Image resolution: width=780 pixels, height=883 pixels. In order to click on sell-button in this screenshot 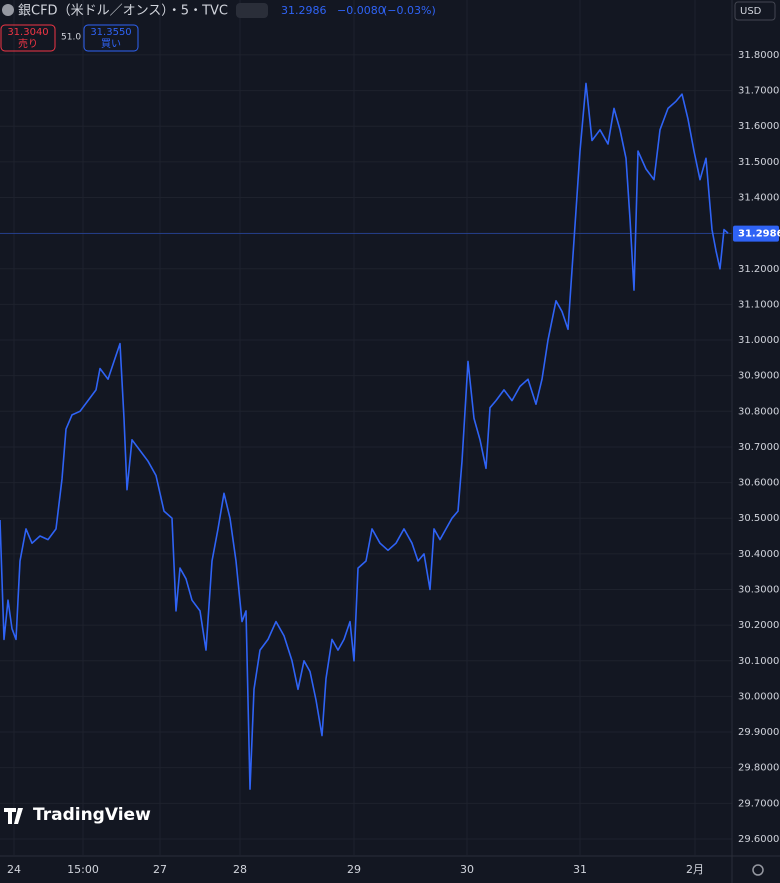, I will do `click(28, 38)`.